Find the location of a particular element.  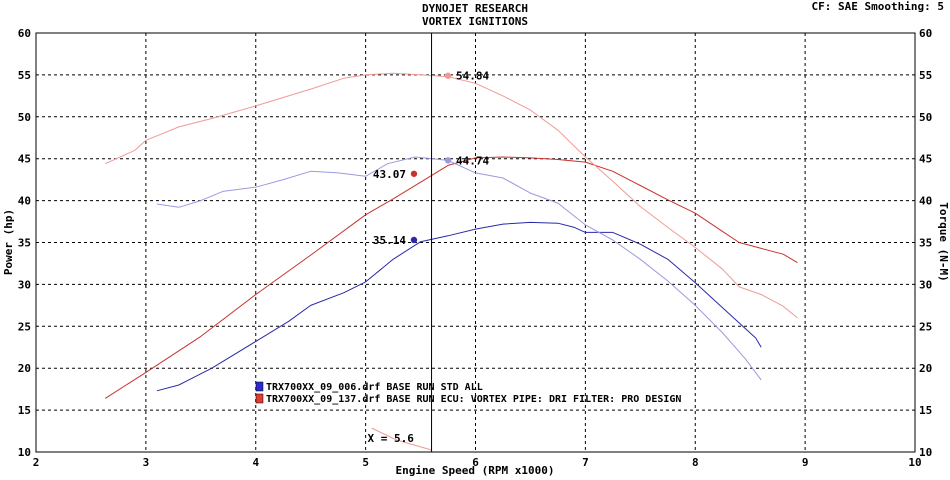

marker-value-label: 54.84 is located at coordinates (472, 76).